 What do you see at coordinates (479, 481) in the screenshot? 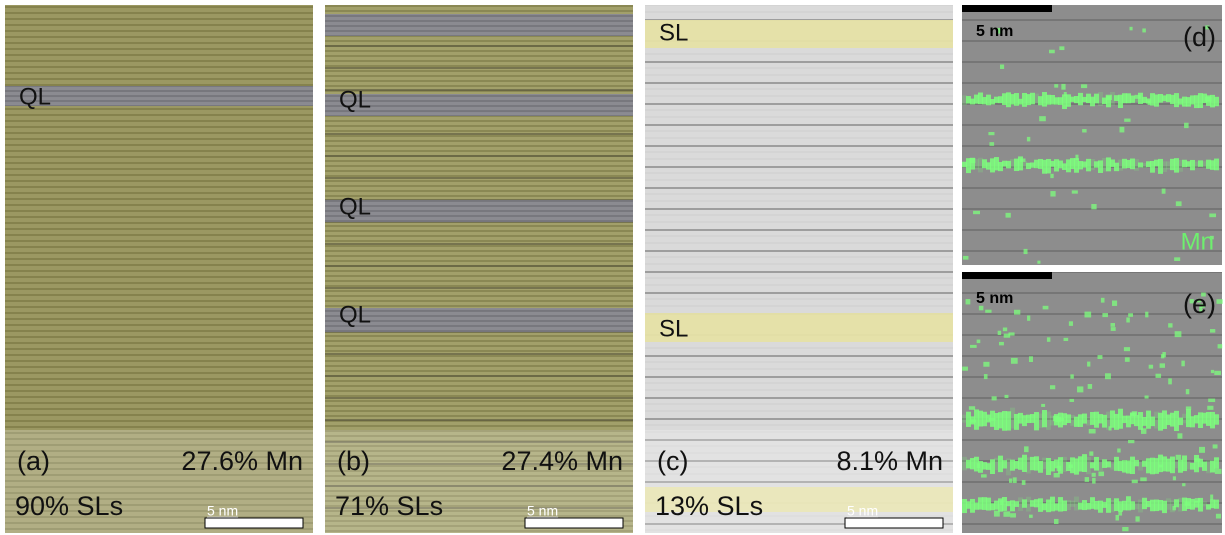
I see `caption-overlay` at bounding box center [479, 481].